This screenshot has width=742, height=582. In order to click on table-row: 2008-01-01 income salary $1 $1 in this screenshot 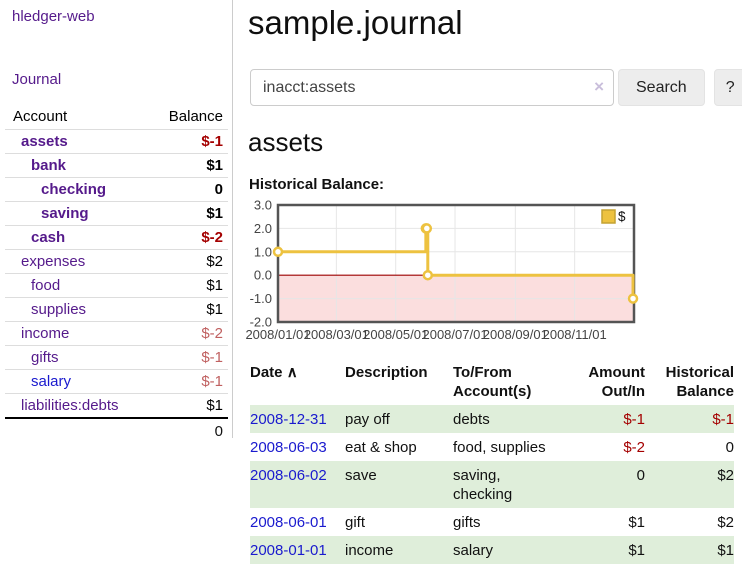, I will do `click(492, 550)`.